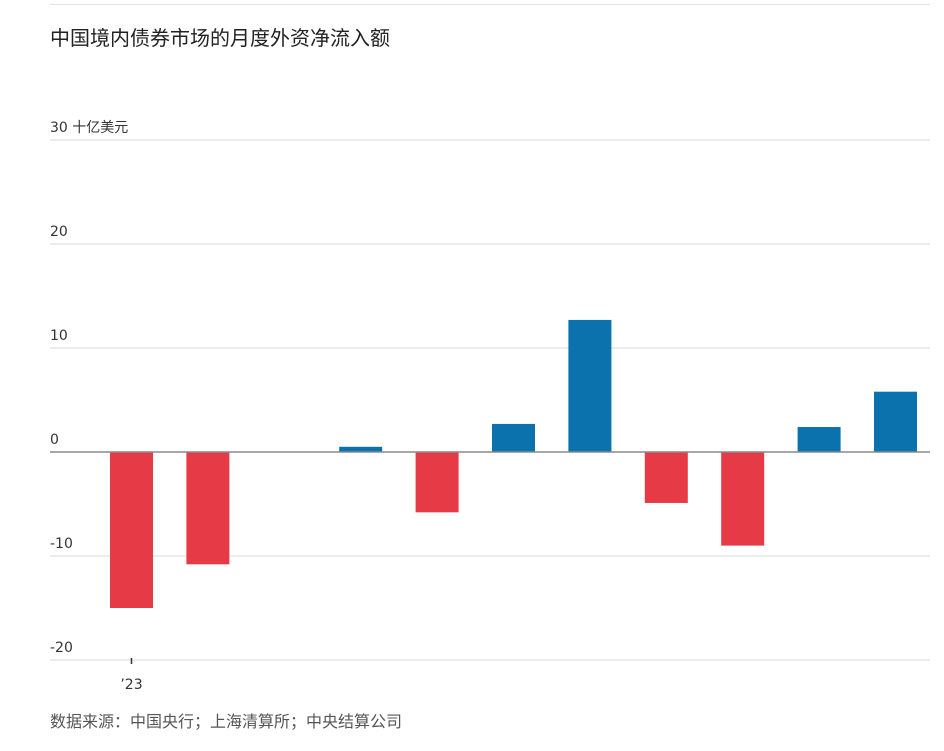 The height and width of the screenshot is (751, 944). I want to click on source-note: 数据来源：中国央行；上海清算所；中央结算公司, so click(226, 721).